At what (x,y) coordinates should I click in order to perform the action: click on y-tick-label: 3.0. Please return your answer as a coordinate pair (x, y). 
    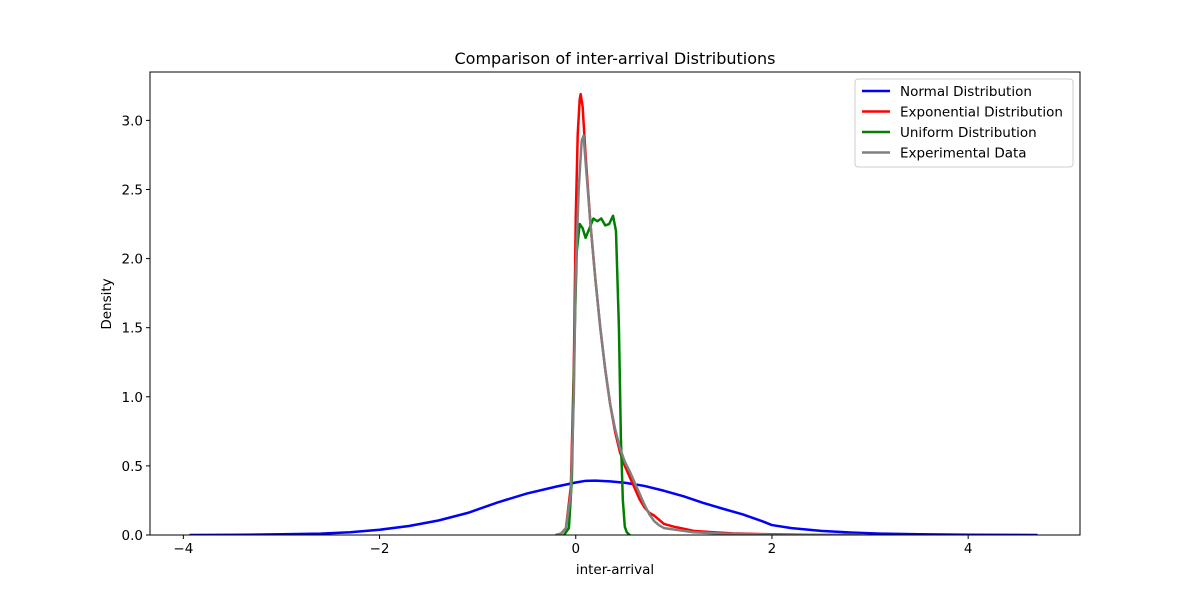
    Looking at the image, I should click on (132, 121).